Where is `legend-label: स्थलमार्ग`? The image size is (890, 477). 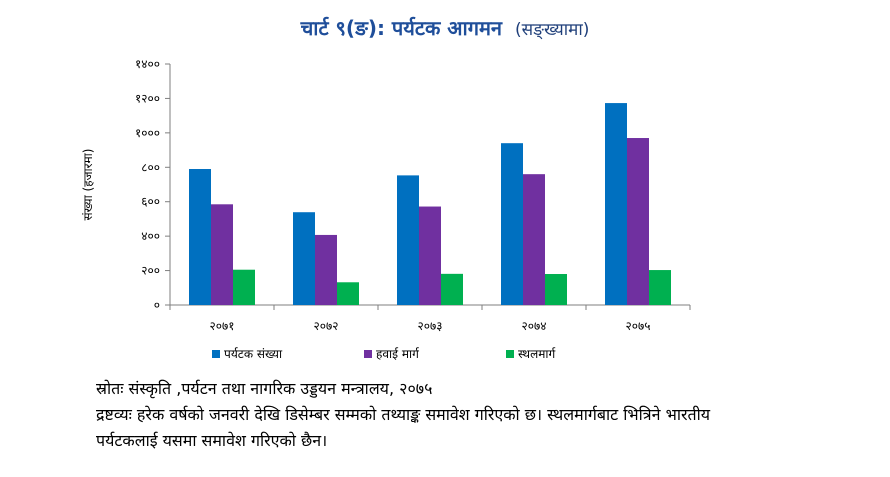
legend-label: स्थलमार्ग is located at coordinates (537, 354).